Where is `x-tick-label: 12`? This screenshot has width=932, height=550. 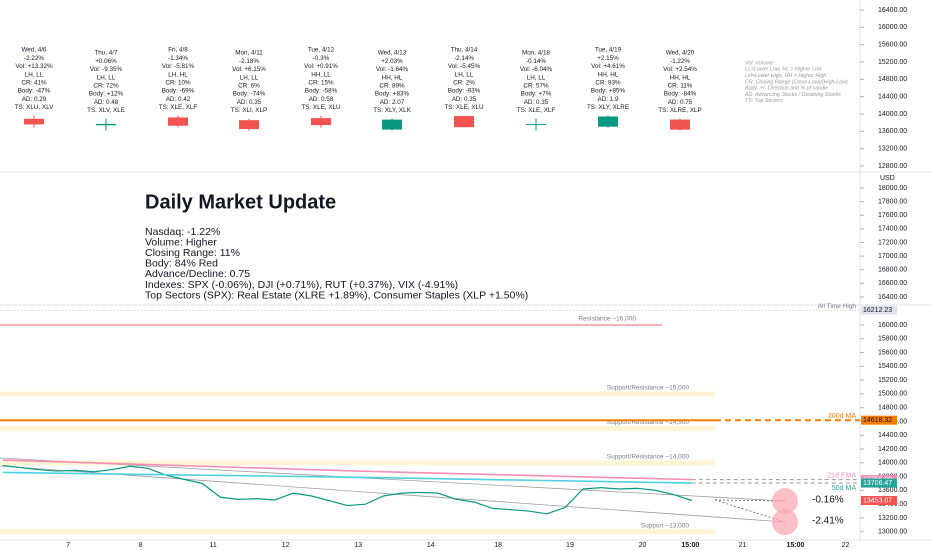 x-tick-label: 12 is located at coordinates (286, 545).